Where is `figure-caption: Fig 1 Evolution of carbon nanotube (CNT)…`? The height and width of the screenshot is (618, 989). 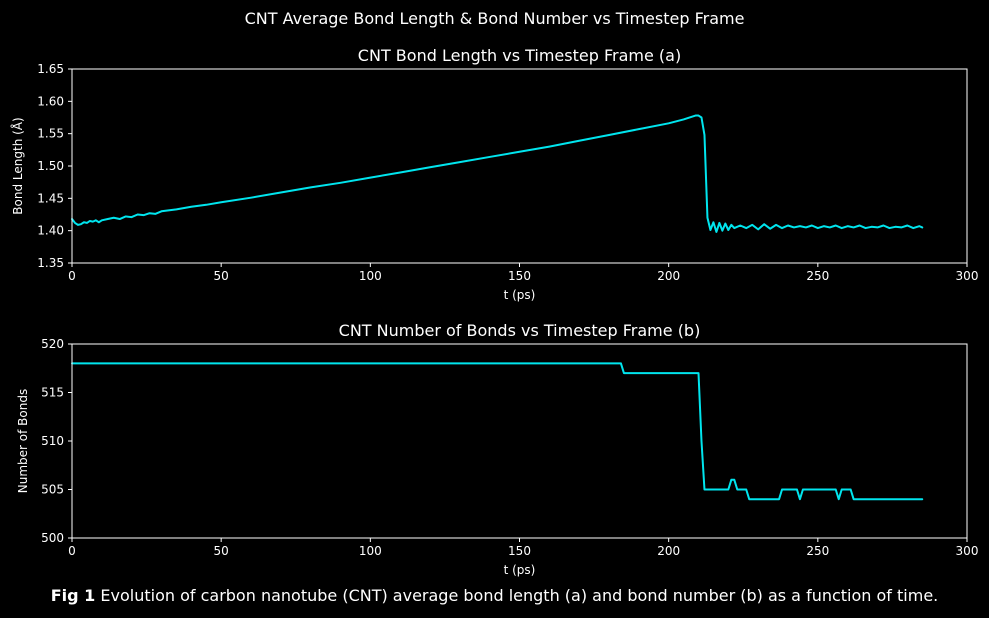 figure-caption: Fig 1 Evolution of carbon nanotube (CNT)… is located at coordinates (494, 595).